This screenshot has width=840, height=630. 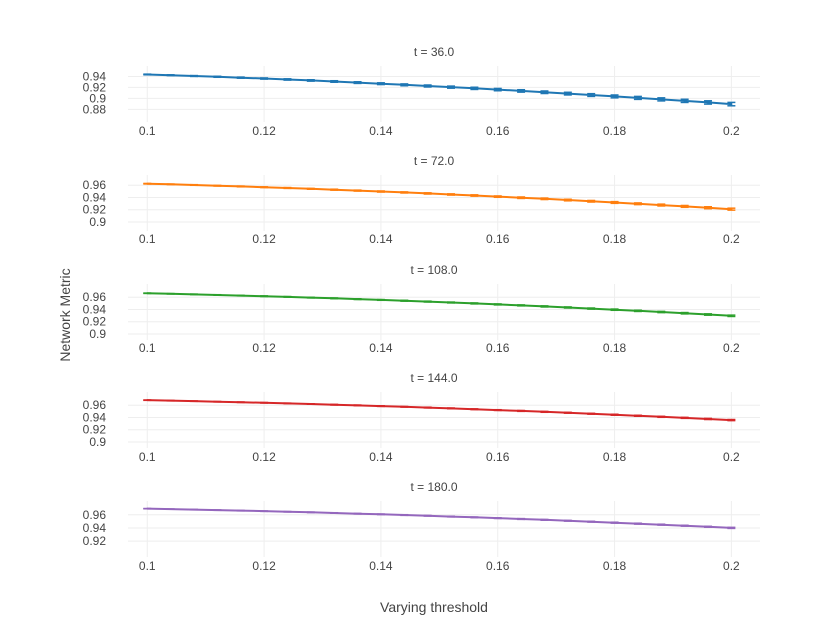 What do you see at coordinates (434, 52) in the screenshot?
I see `subplot-title: t = 36.0` at bounding box center [434, 52].